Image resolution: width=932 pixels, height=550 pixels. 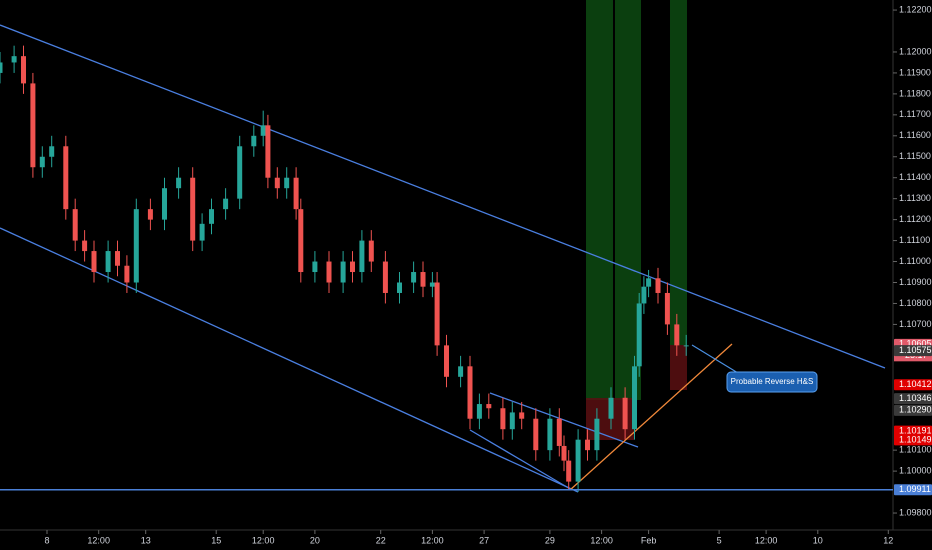 I want to click on y-tick-label: 1.11000, so click(x=915, y=261).